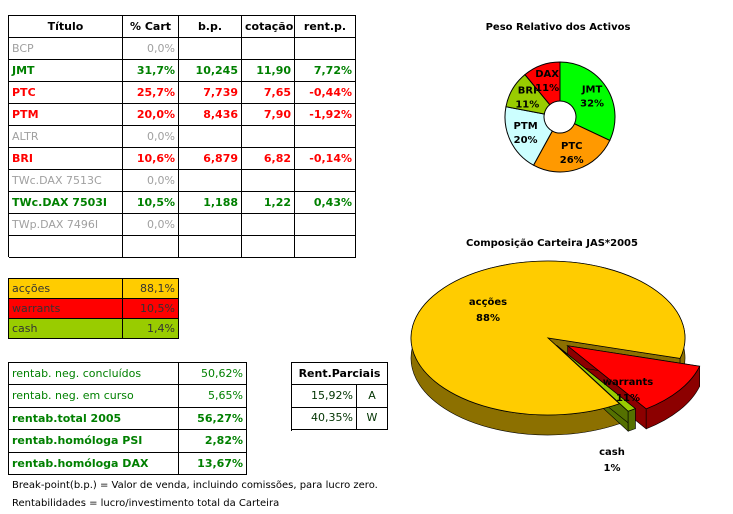 Image resolution: width=733 pixels, height=514 pixels. Describe the element at coordinates (552, 243) in the screenshot. I see `chart-title: Composição Carteira JAS*2005` at that location.